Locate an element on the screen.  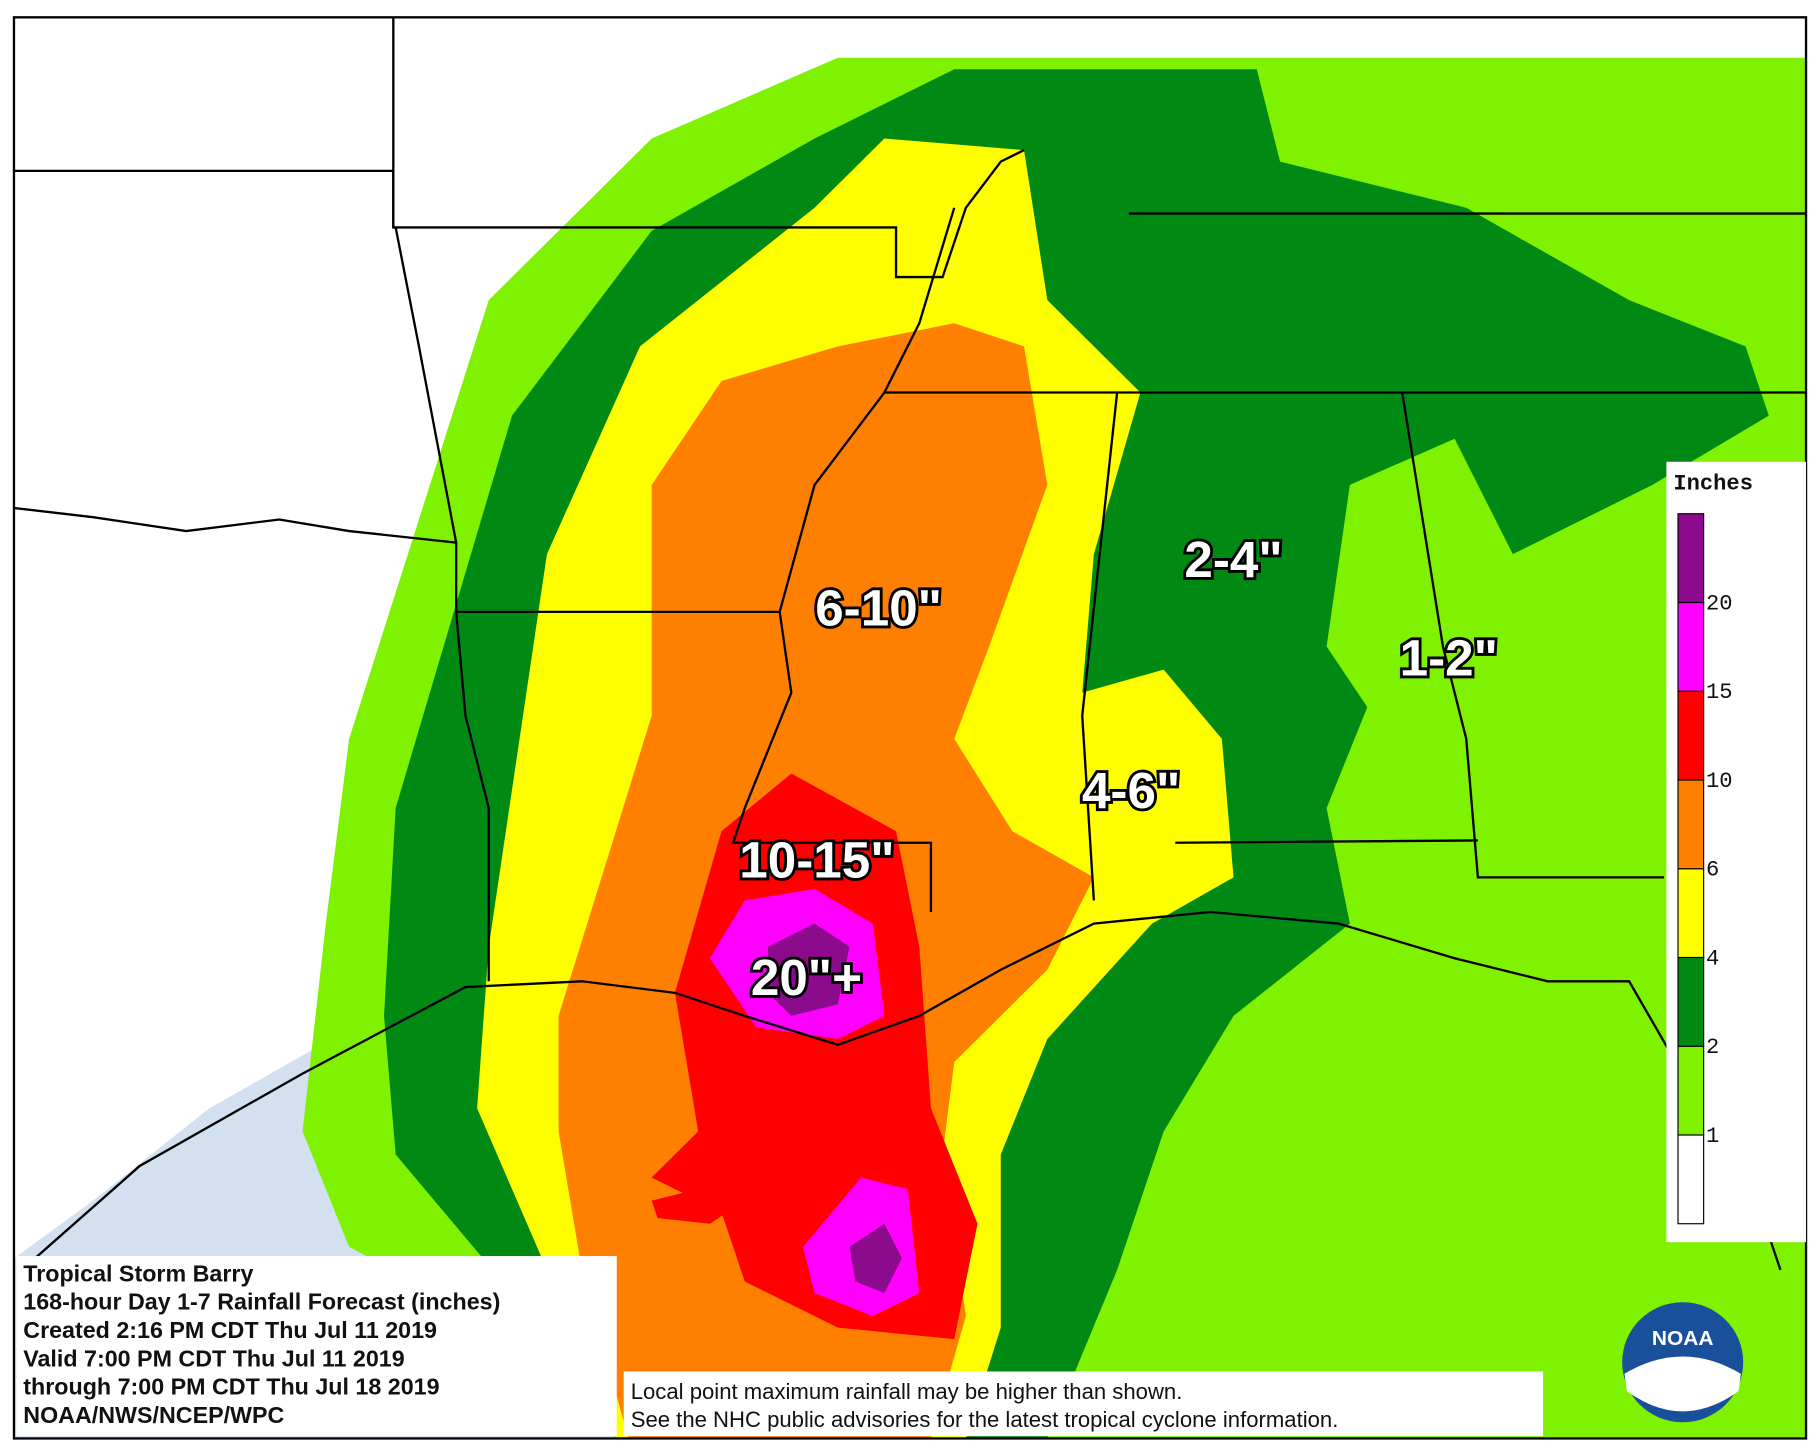
legend-tick-label: 2 is located at coordinates (1712, 1047).